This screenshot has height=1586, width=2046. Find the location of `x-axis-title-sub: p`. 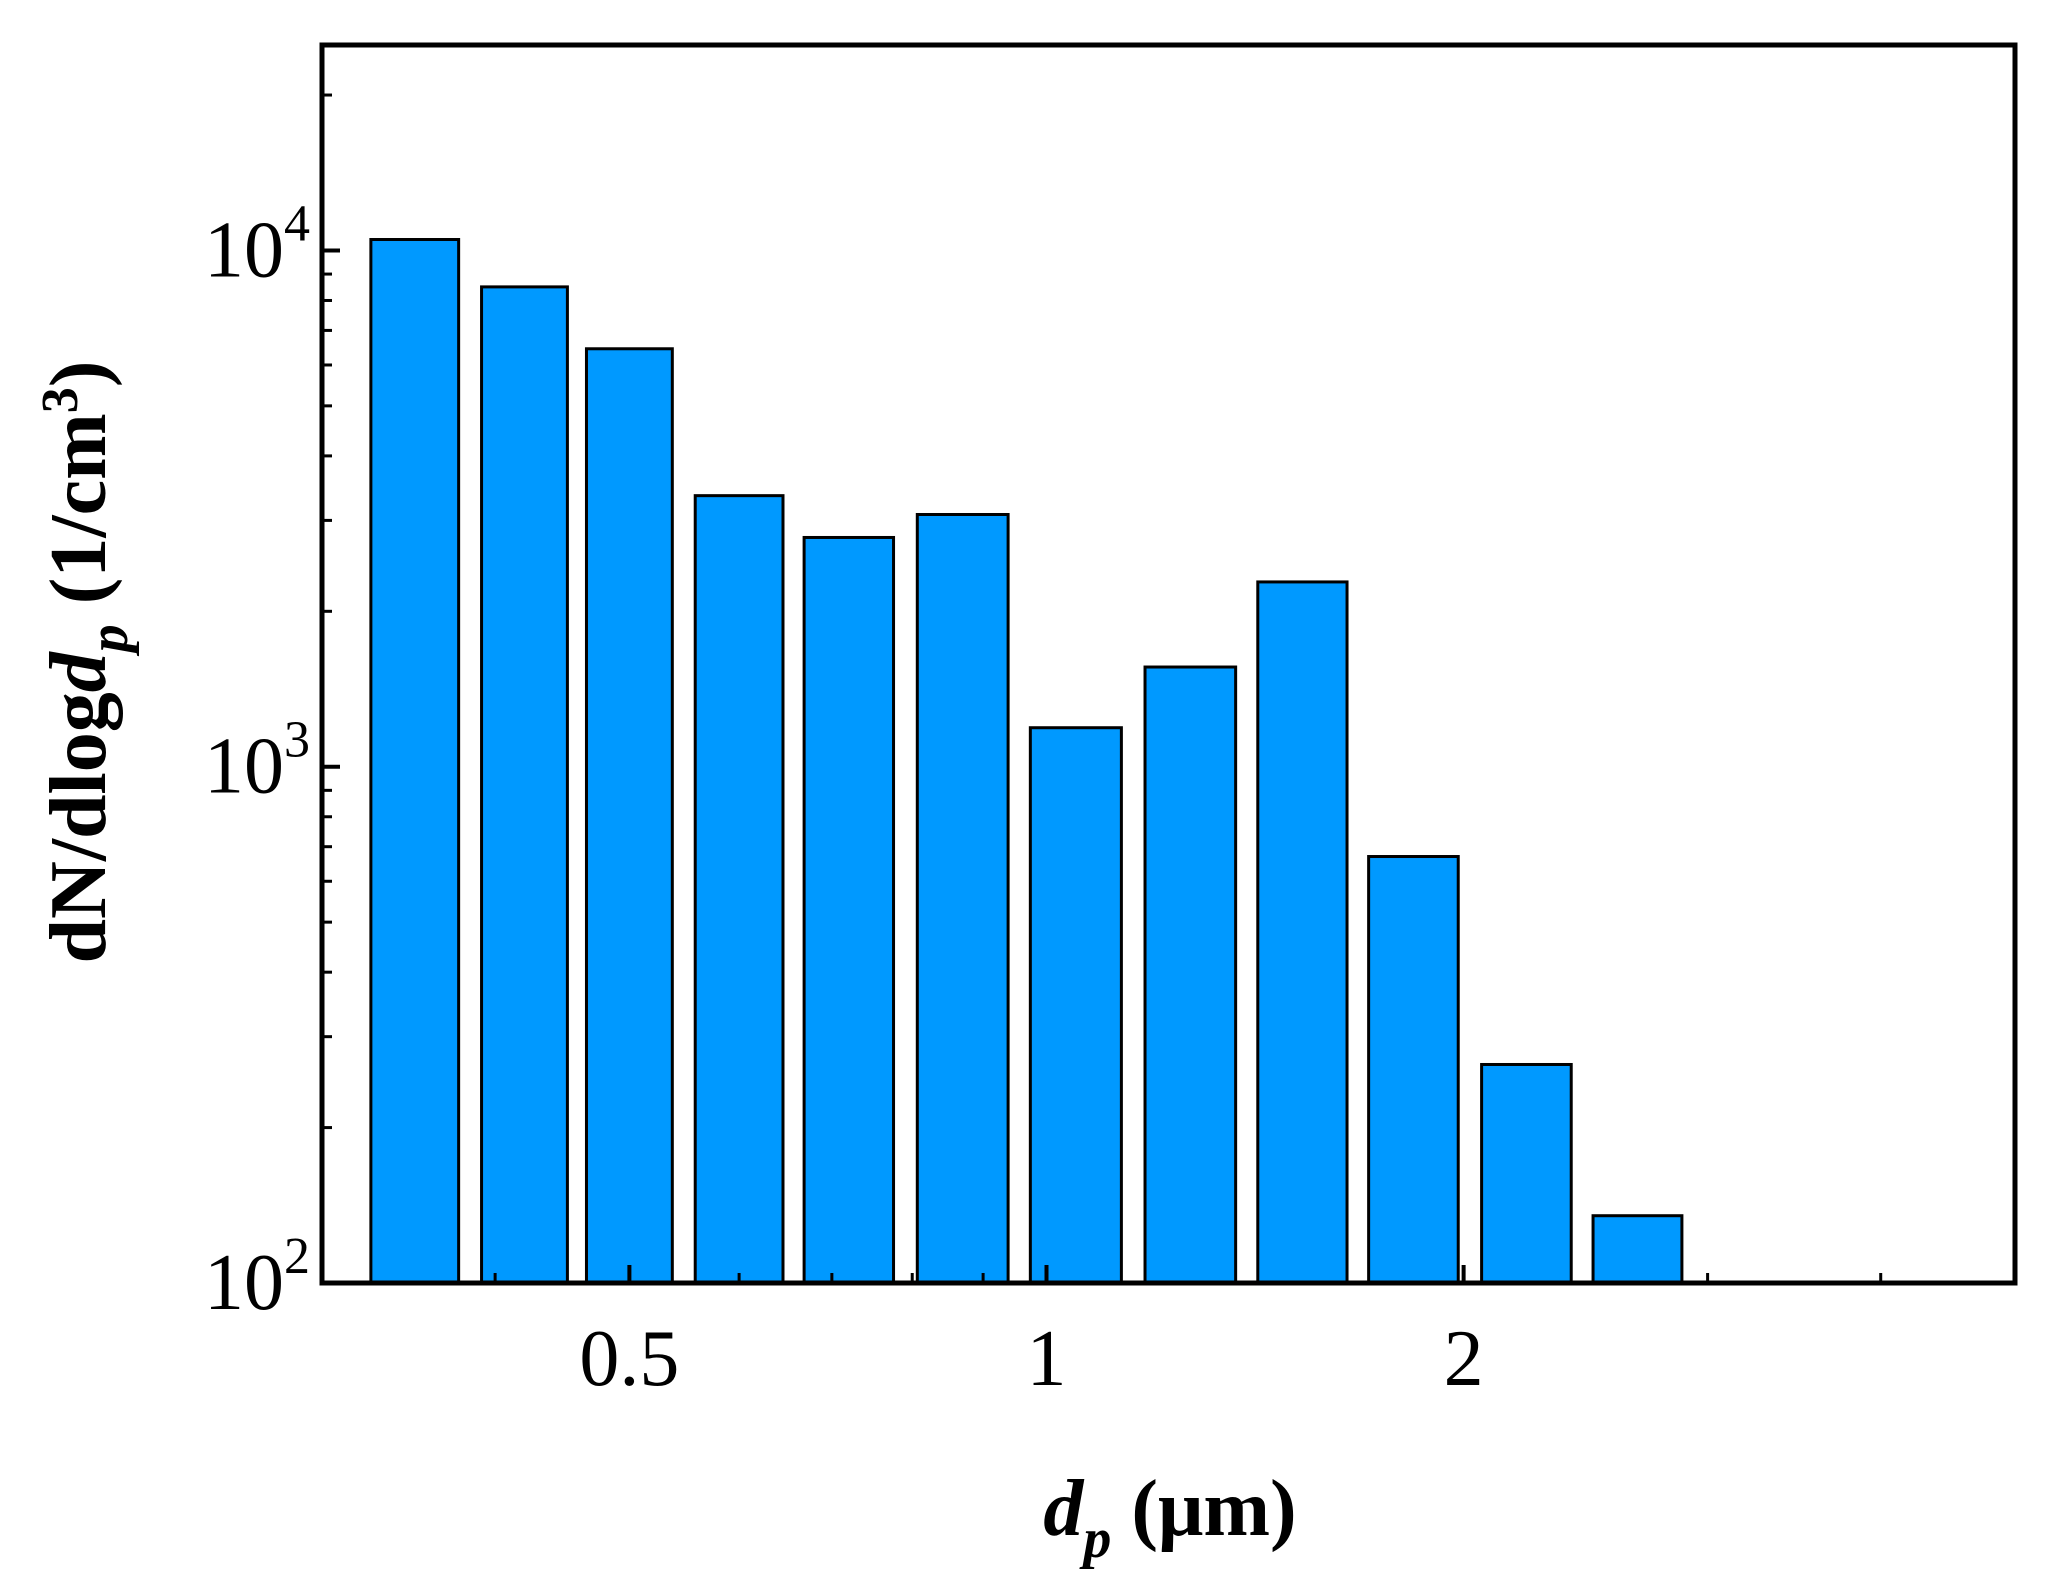

x-axis-title-sub: p is located at coordinates (1095, 1539).